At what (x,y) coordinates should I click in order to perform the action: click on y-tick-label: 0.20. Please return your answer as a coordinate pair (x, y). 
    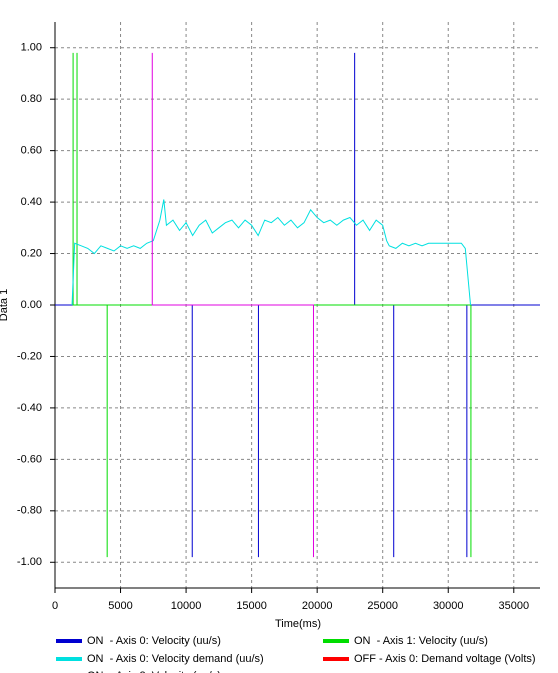
    Looking at the image, I should click on (31, 253).